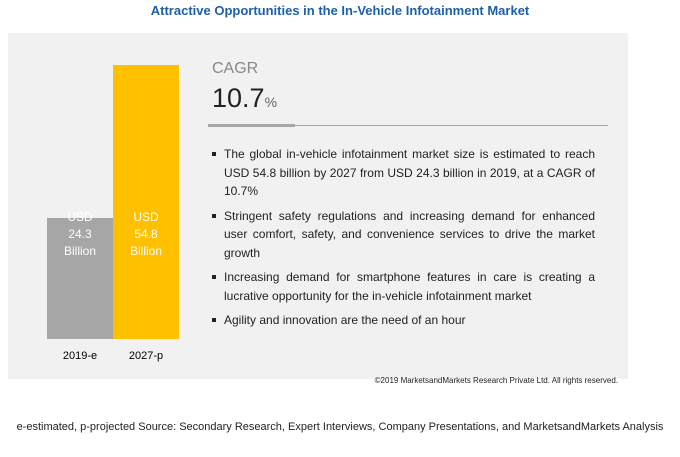 This screenshot has height=457, width=680. Describe the element at coordinates (235, 68) in the screenshot. I see `cagr-label: CAGR` at that location.